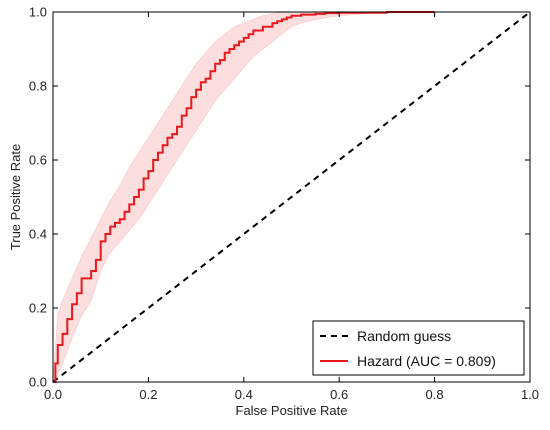 This screenshot has width=550, height=430. Describe the element at coordinates (15, 197) in the screenshot. I see `y-axis-label: True Positive Rate` at that location.